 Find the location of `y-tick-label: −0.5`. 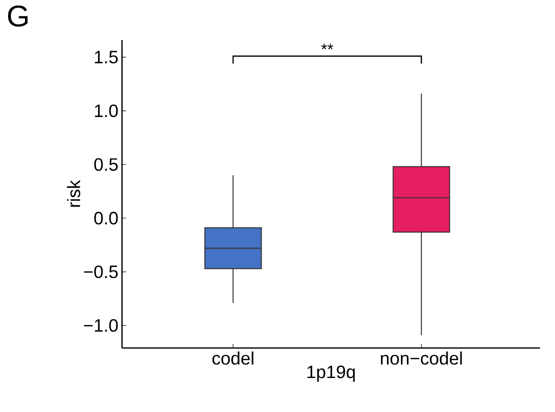

y-tick-label: −0.5 is located at coordinates (101, 271).